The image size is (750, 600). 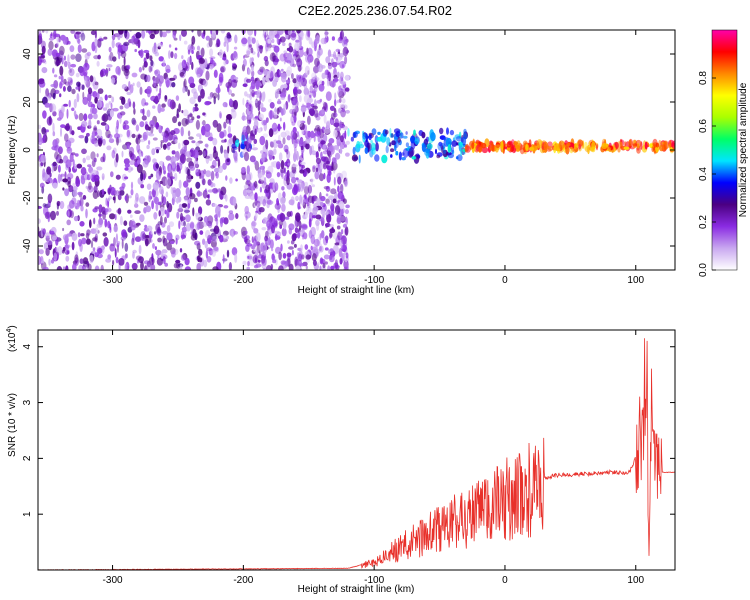 What do you see at coordinates (356, 589) in the screenshot?
I see `snr-x-label: Height of straight line (km)` at bounding box center [356, 589].